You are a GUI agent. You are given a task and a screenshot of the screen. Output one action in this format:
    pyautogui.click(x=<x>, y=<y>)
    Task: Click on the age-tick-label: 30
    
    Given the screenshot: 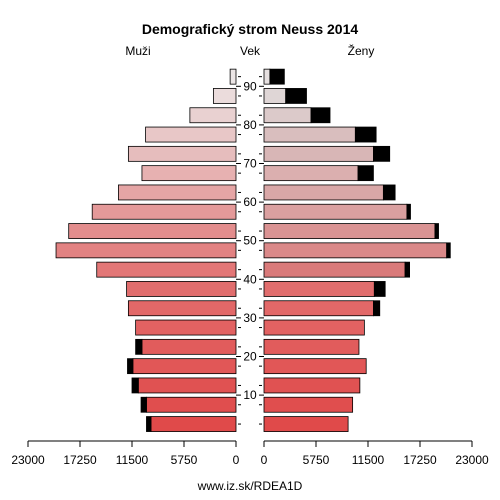 What is the action you would take?
    pyautogui.click(x=250, y=318)
    